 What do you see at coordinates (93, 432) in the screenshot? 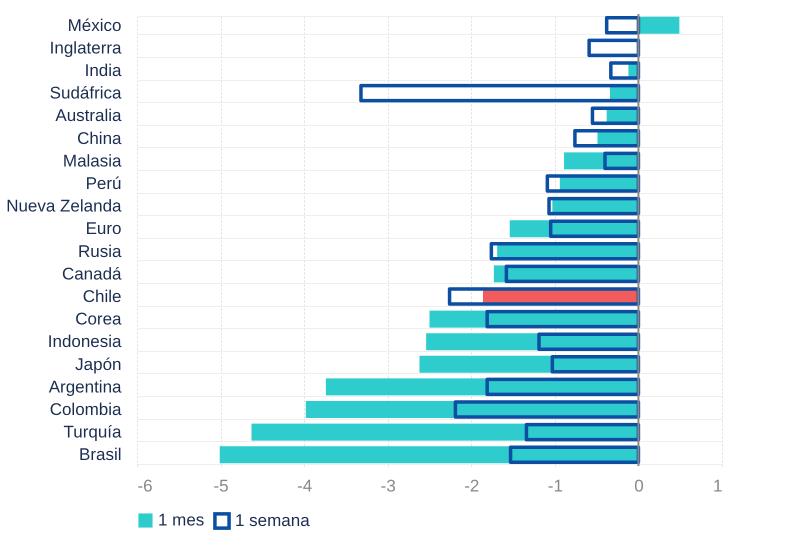
I see `y-tick-label: Turquía` at bounding box center [93, 432].